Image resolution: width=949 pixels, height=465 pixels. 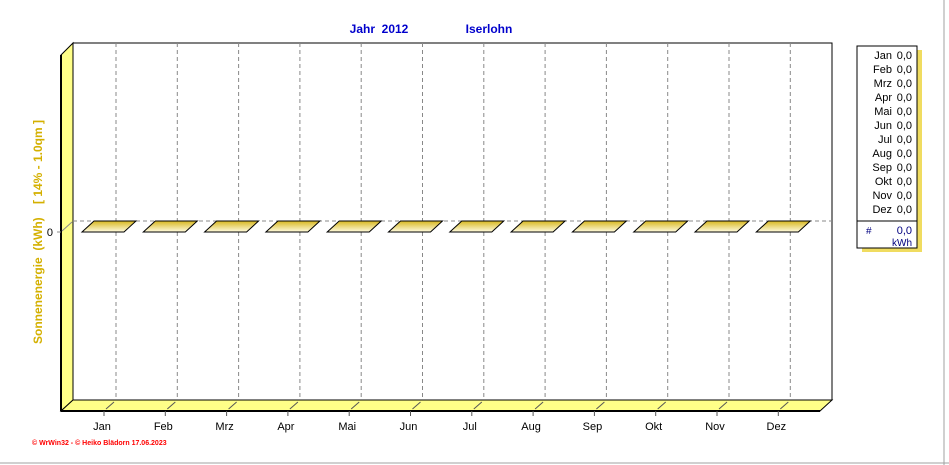 What do you see at coordinates (347, 427) in the screenshot?
I see `x-tick-label: Mai` at bounding box center [347, 427].